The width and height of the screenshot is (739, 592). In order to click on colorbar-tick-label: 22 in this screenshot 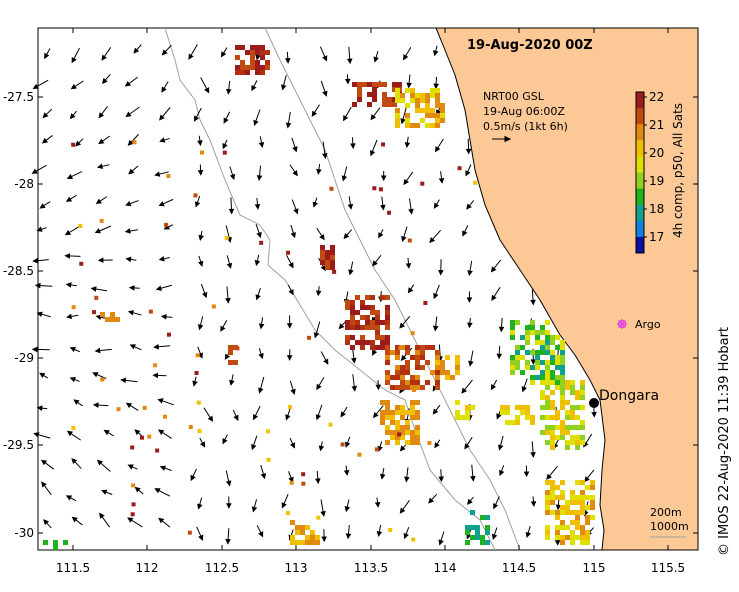, I will do `click(656, 97)`.